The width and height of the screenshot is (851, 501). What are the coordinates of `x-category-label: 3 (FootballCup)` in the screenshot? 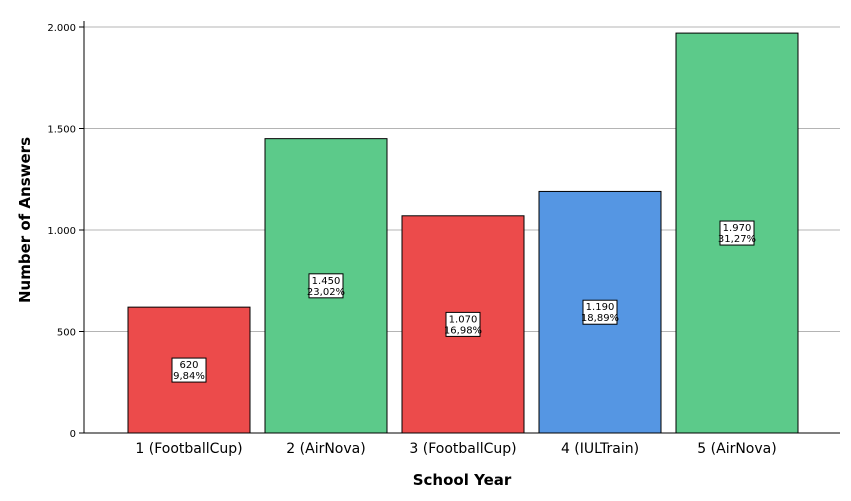 It's located at (462, 449).